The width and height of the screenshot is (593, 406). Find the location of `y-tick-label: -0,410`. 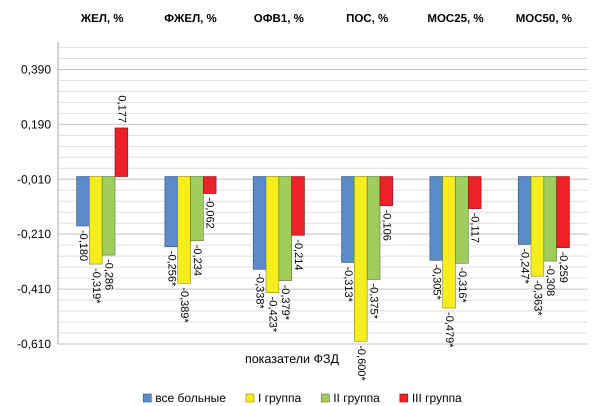

y-tick-label: -0,410 is located at coordinates (34, 289).